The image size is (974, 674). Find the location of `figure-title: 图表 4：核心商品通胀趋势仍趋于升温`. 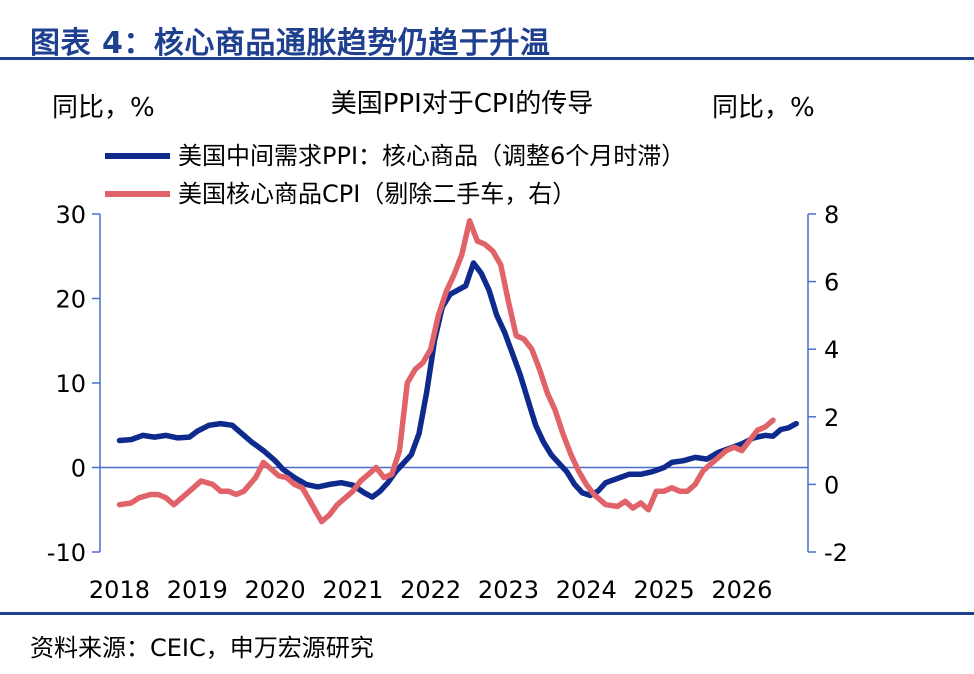

figure-title: 图表 4：核心商品通胀趋势仍趋于升温 is located at coordinates (290, 43).